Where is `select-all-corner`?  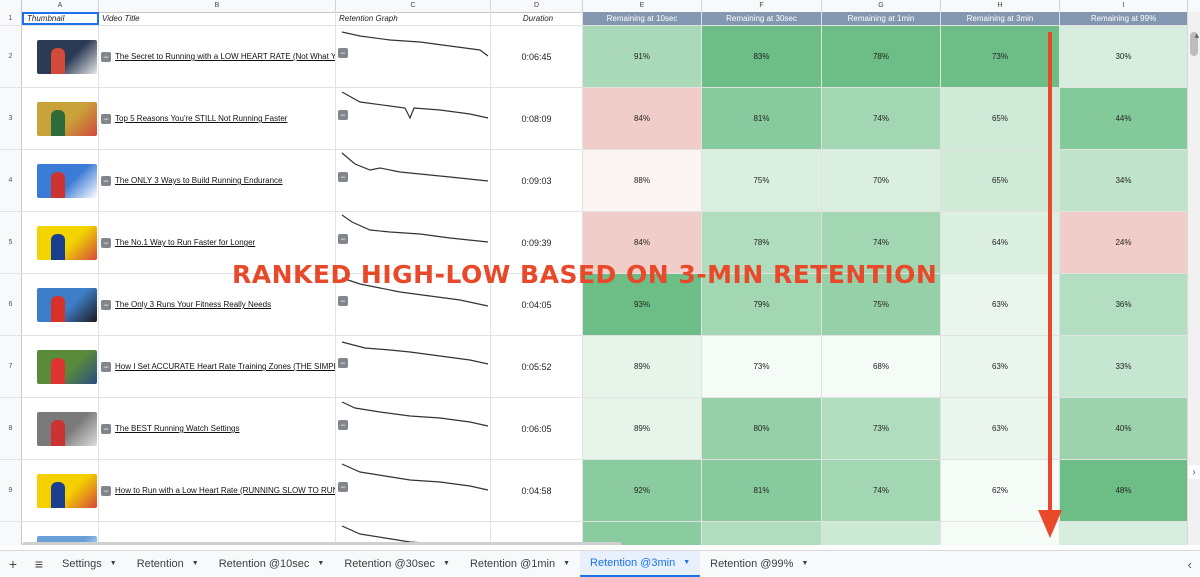 select-all-corner is located at coordinates (11, 6).